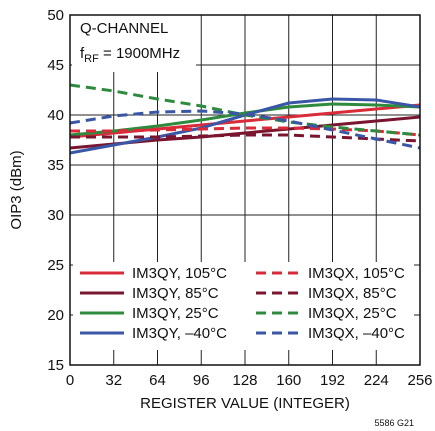 Image resolution: width=435 pixels, height=431 pixels. I want to click on x-tick-label: 224, so click(376, 380).